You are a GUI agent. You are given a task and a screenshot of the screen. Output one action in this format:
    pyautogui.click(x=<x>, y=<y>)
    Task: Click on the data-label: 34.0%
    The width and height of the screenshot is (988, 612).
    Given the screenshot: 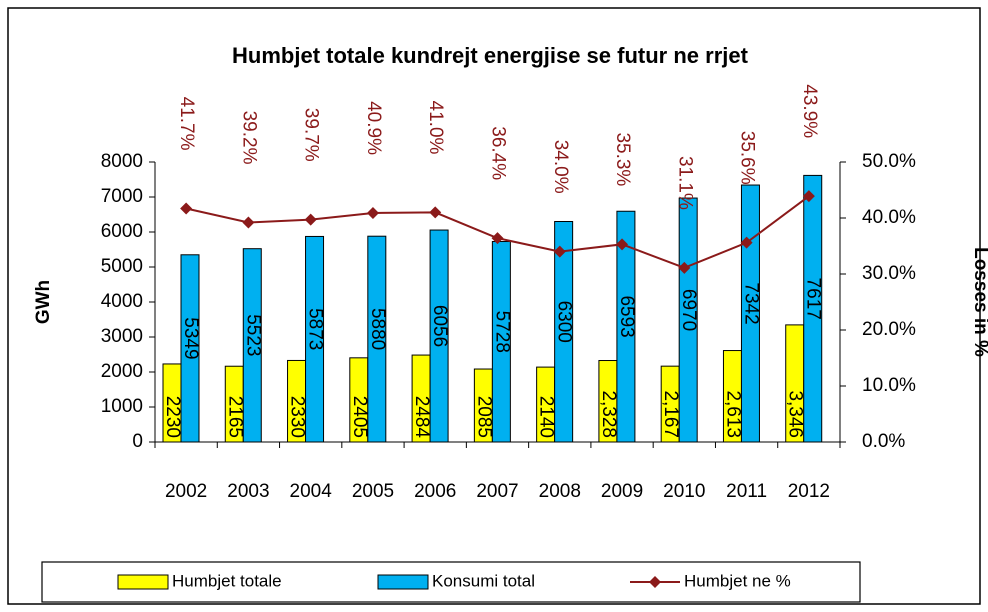 What is the action you would take?
    pyautogui.click(x=560, y=167)
    